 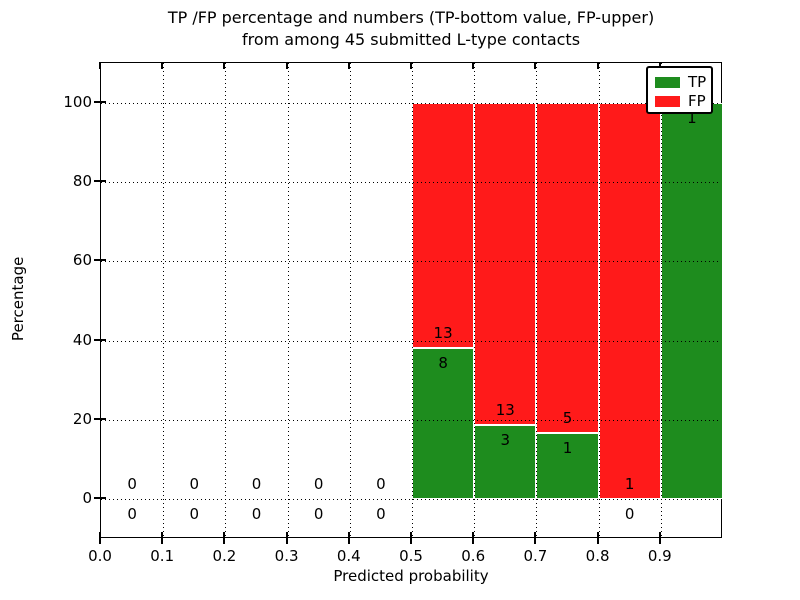 I want to click on y-tick-label: 60, so click(x=82, y=260).